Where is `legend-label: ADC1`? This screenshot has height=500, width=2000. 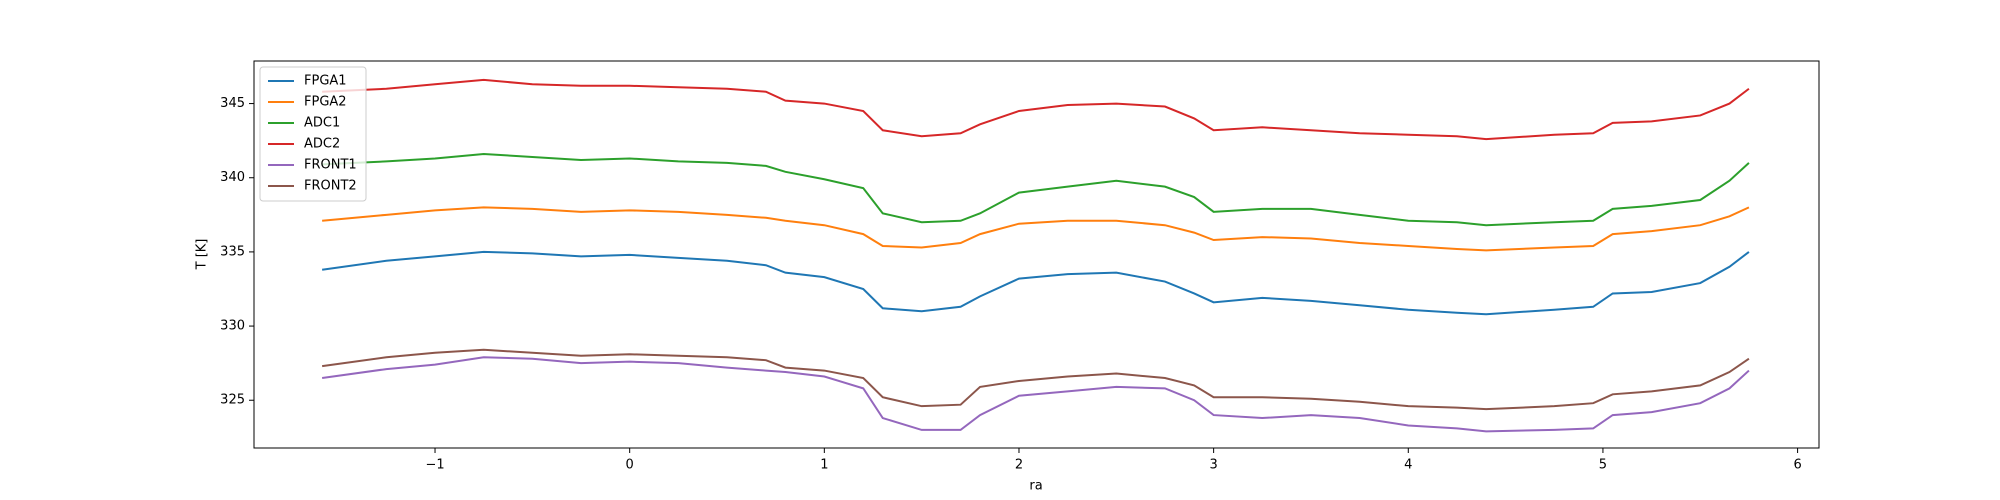 legend-label: ADC1 is located at coordinates (322, 123).